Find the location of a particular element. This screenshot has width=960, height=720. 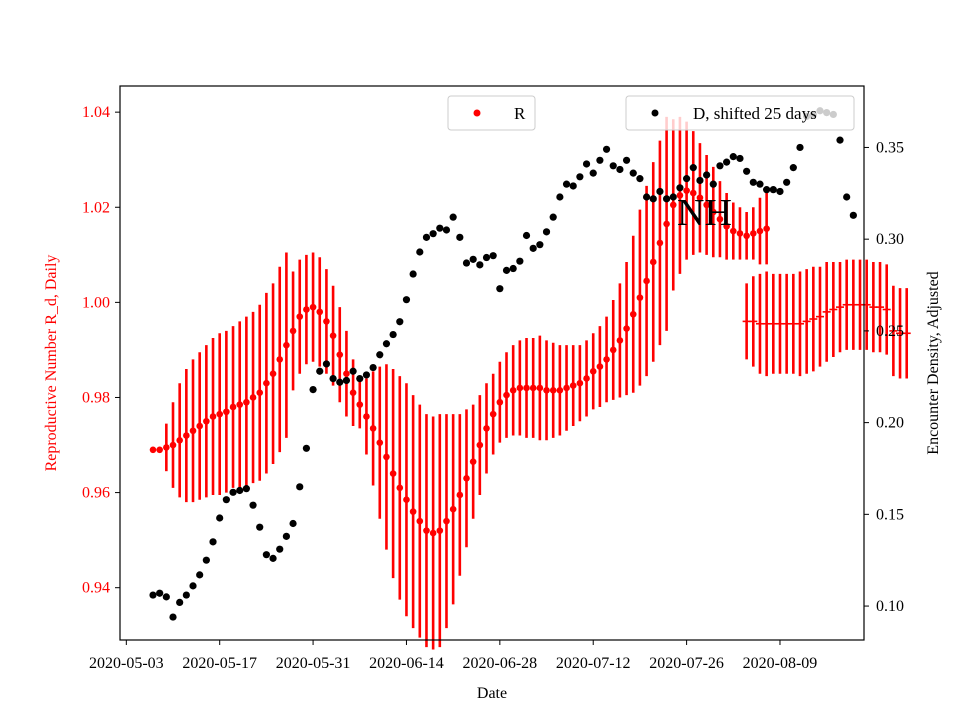

y-left-tick-label: 1.00 is located at coordinates (96, 302).